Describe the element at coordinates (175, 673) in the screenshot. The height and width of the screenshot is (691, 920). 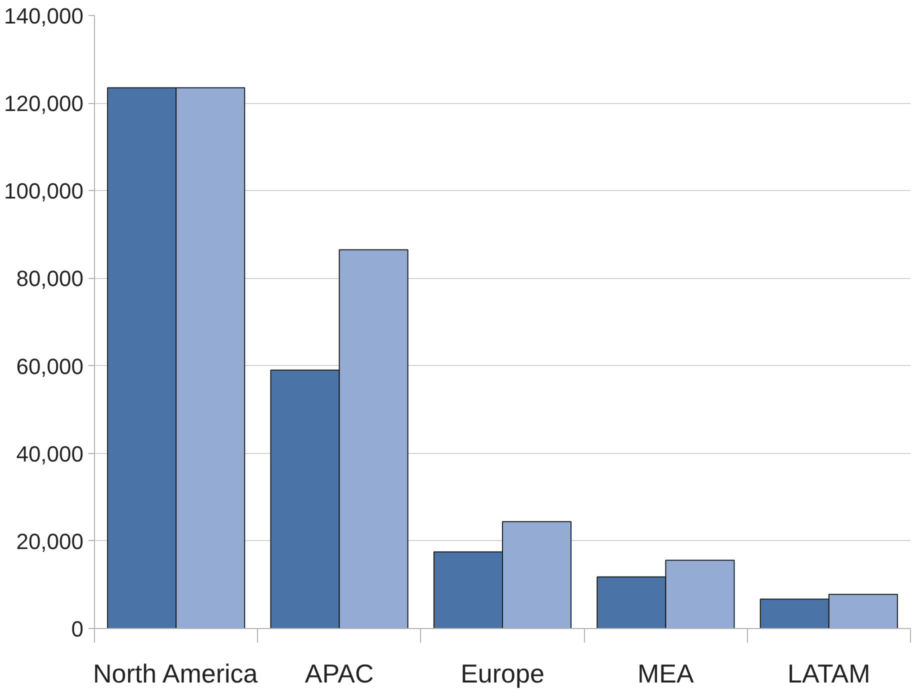
I see `x-tick-label: North America` at that location.